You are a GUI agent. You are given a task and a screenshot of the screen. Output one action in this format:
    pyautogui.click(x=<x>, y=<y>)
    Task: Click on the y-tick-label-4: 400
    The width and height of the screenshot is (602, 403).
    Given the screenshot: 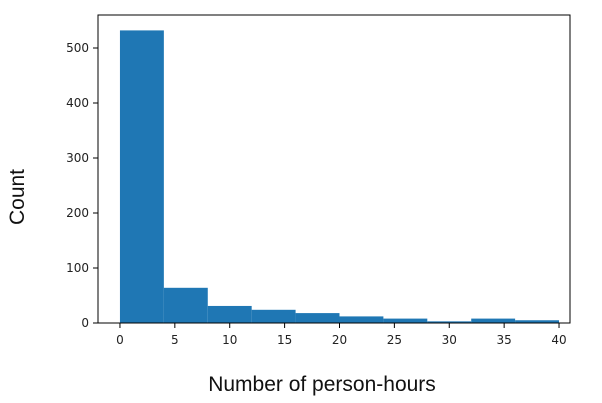 What is the action you would take?
    pyautogui.click(x=77, y=103)
    